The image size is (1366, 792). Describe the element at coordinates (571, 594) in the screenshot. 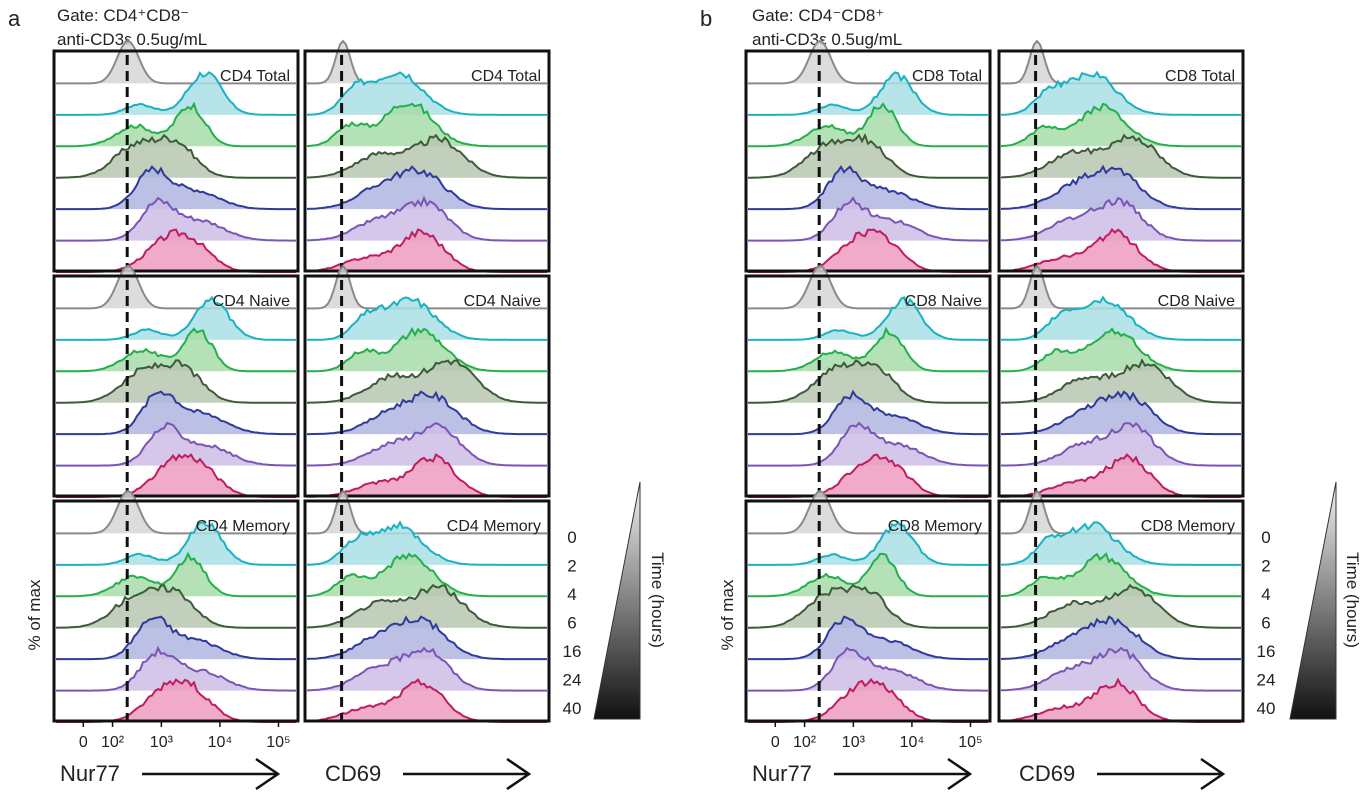

I see `time-point-label: 4` at that location.